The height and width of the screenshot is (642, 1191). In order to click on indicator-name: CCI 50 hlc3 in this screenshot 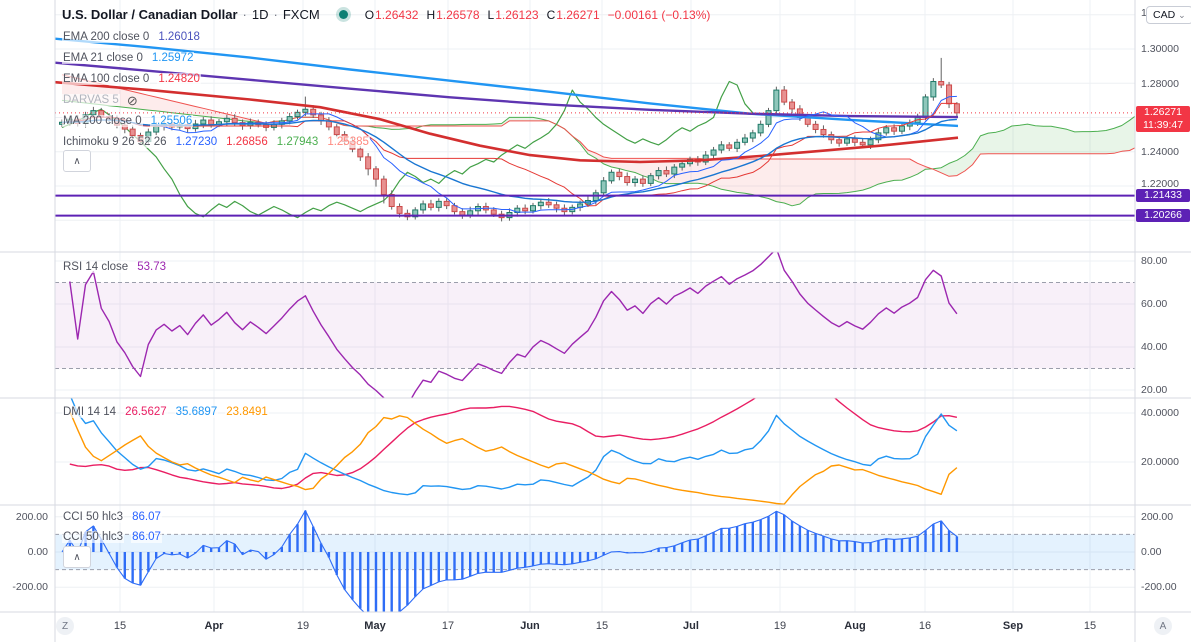, I will do `click(93, 517)`.